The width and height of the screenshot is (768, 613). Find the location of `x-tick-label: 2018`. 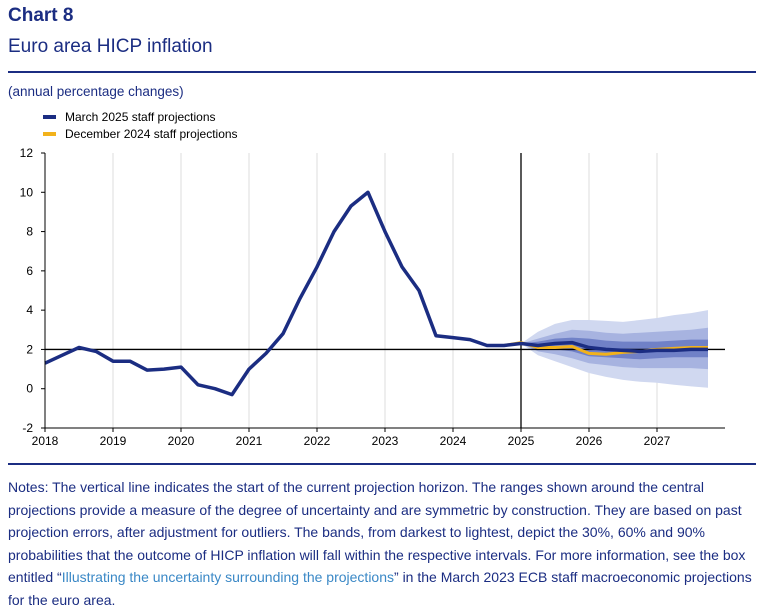

x-tick-label: 2018 is located at coordinates (45, 441).